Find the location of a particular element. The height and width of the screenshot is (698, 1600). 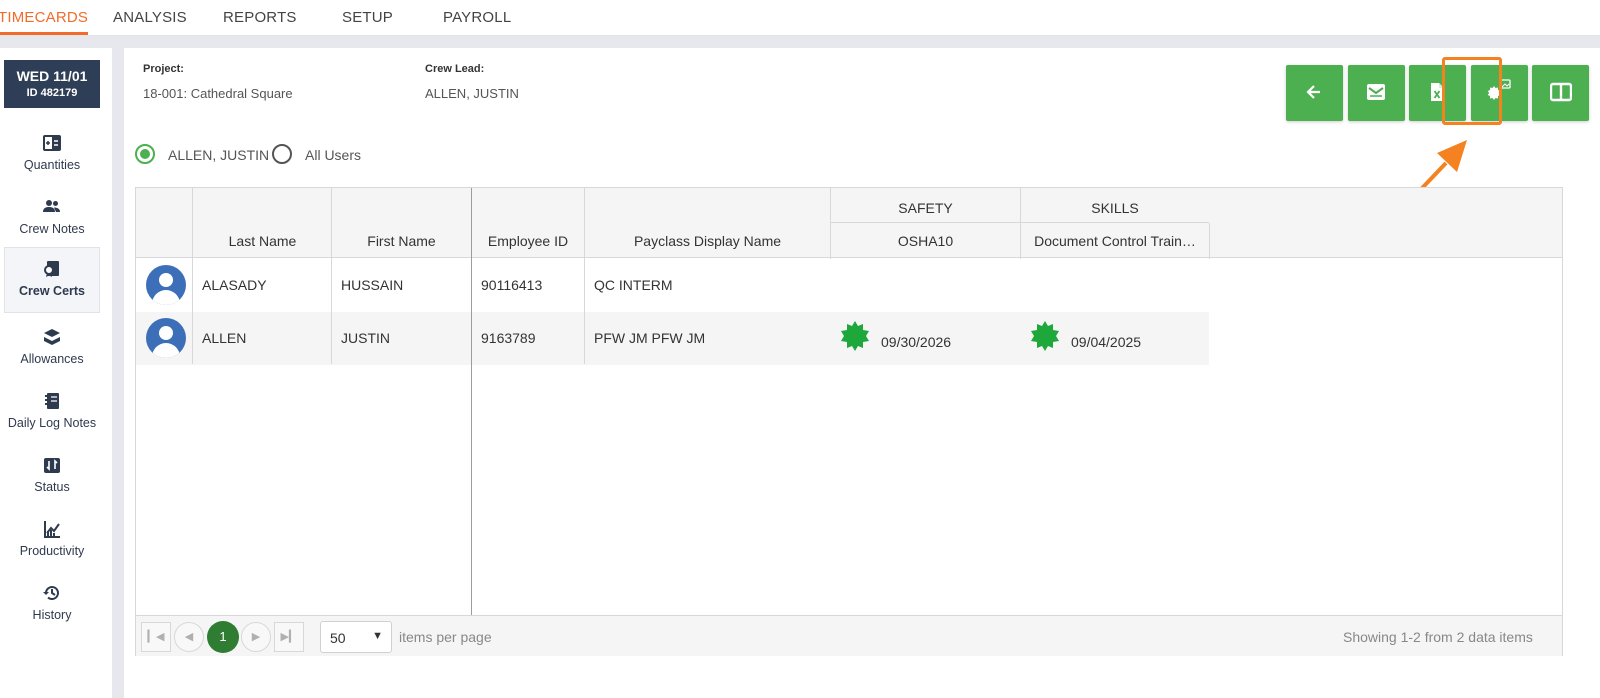

col-employee-id: Employee ID is located at coordinates (528, 241).